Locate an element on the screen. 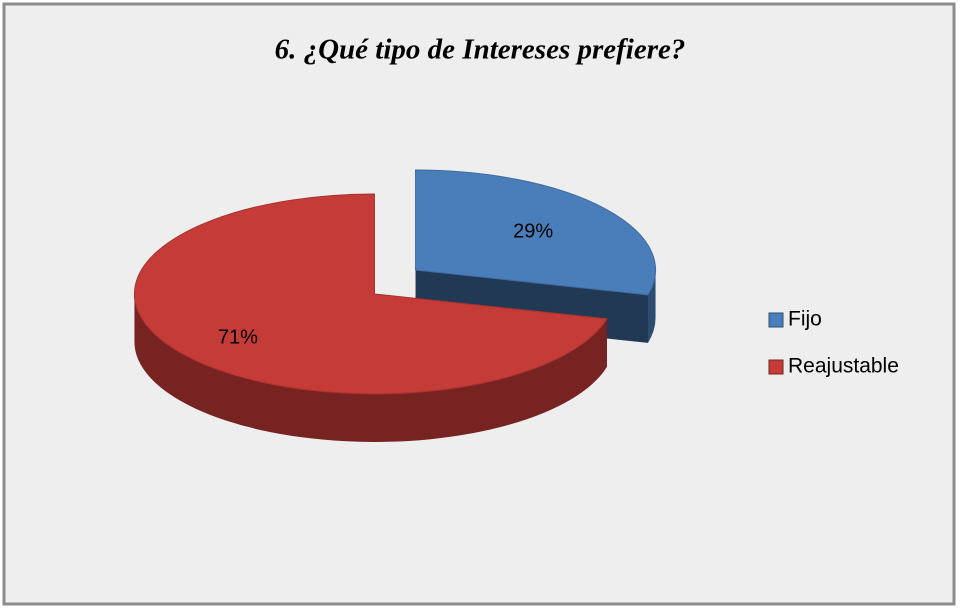  data-label: 29% is located at coordinates (533, 231).